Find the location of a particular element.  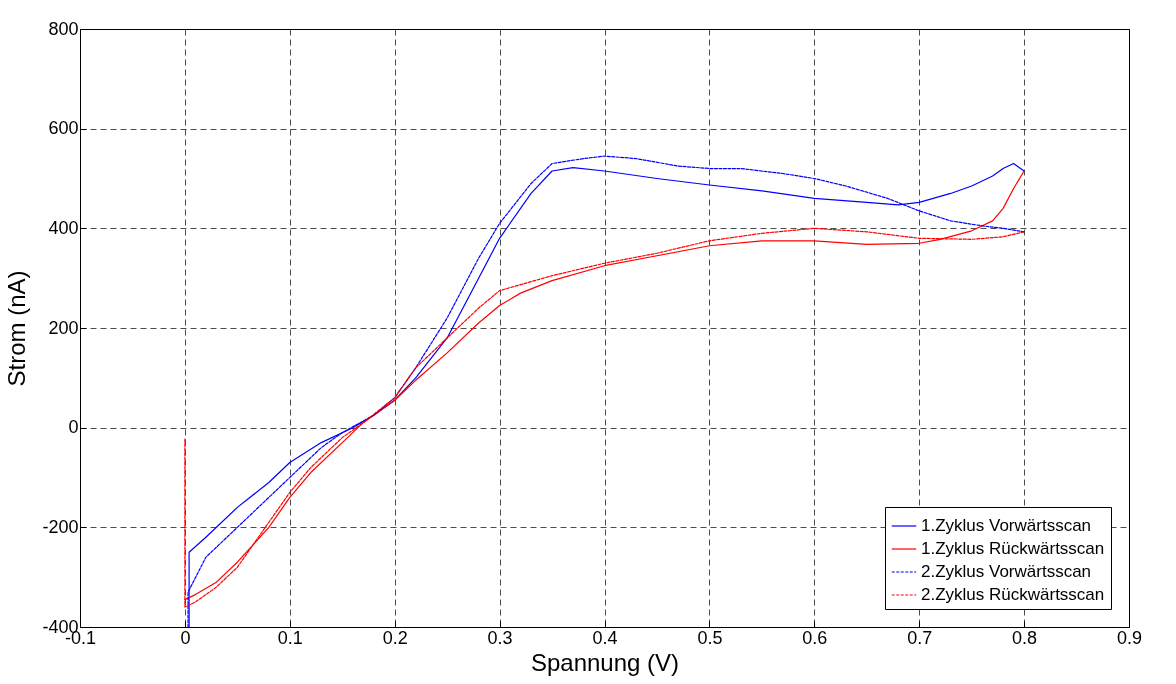

x-tick-label: 0.5 is located at coordinates (710, 637).